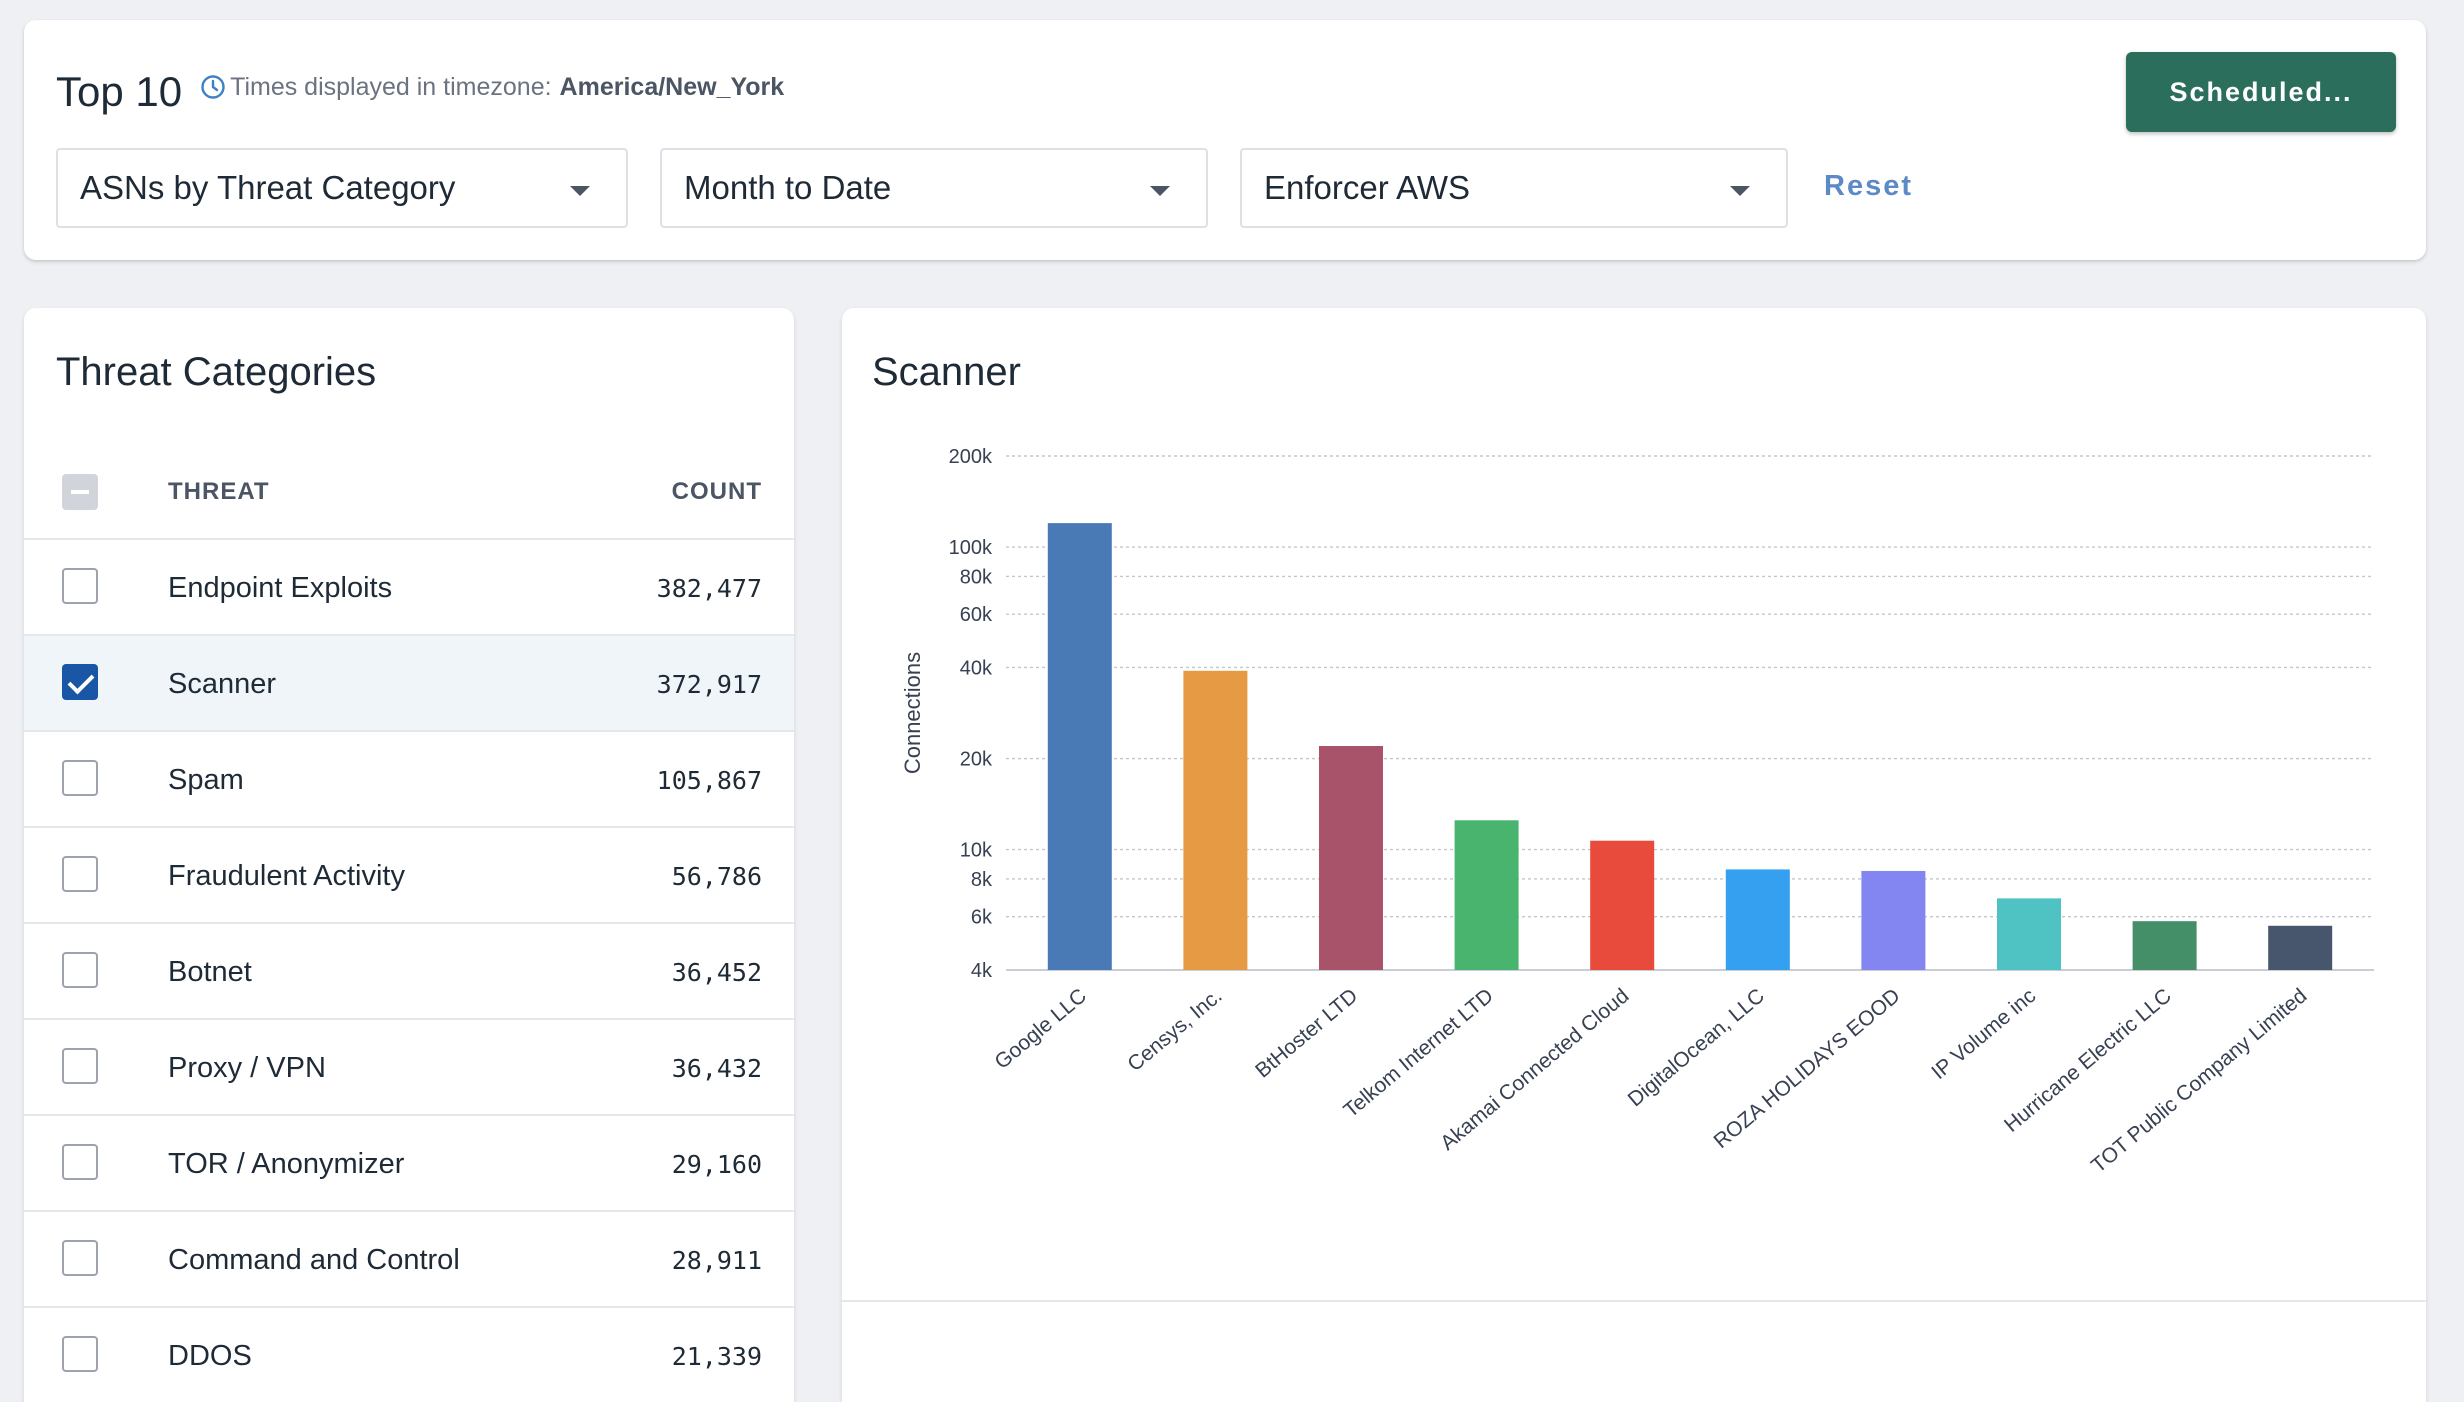  What do you see at coordinates (716, 972) in the screenshot?
I see `threat-count: 36,452` at bounding box center [716, 972].